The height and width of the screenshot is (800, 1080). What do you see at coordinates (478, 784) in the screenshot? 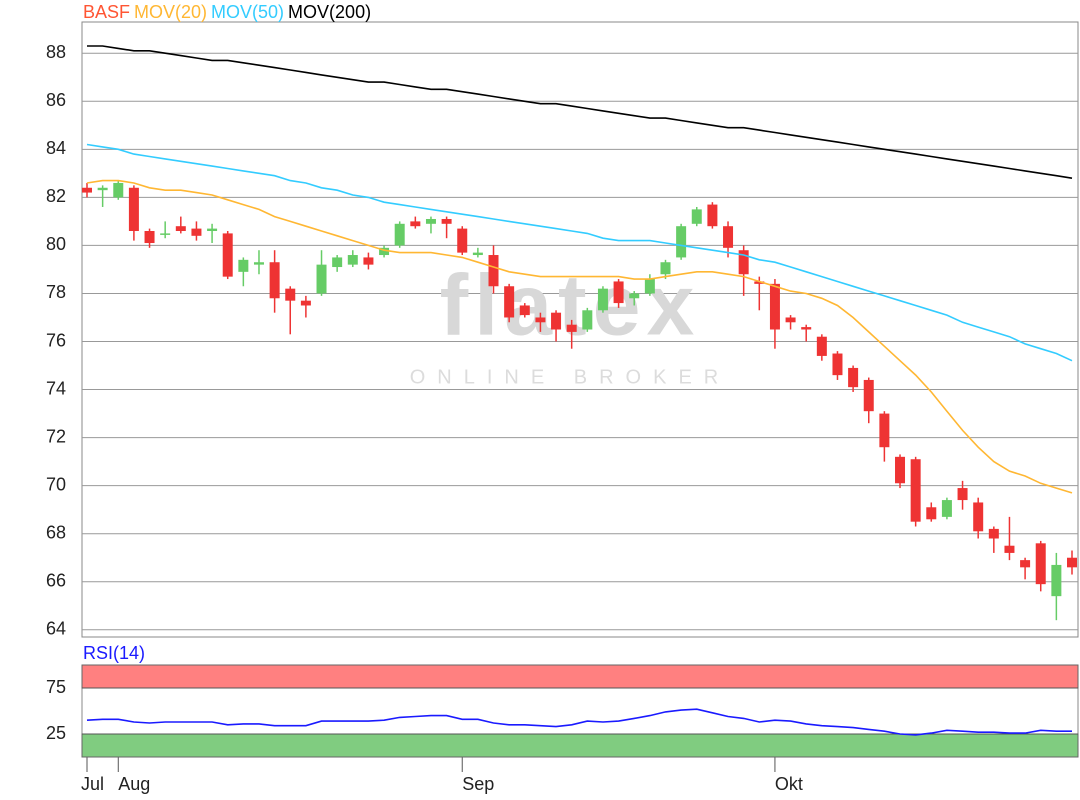
I see `x-tick-label: Sep` at bounding box center [478, 784].